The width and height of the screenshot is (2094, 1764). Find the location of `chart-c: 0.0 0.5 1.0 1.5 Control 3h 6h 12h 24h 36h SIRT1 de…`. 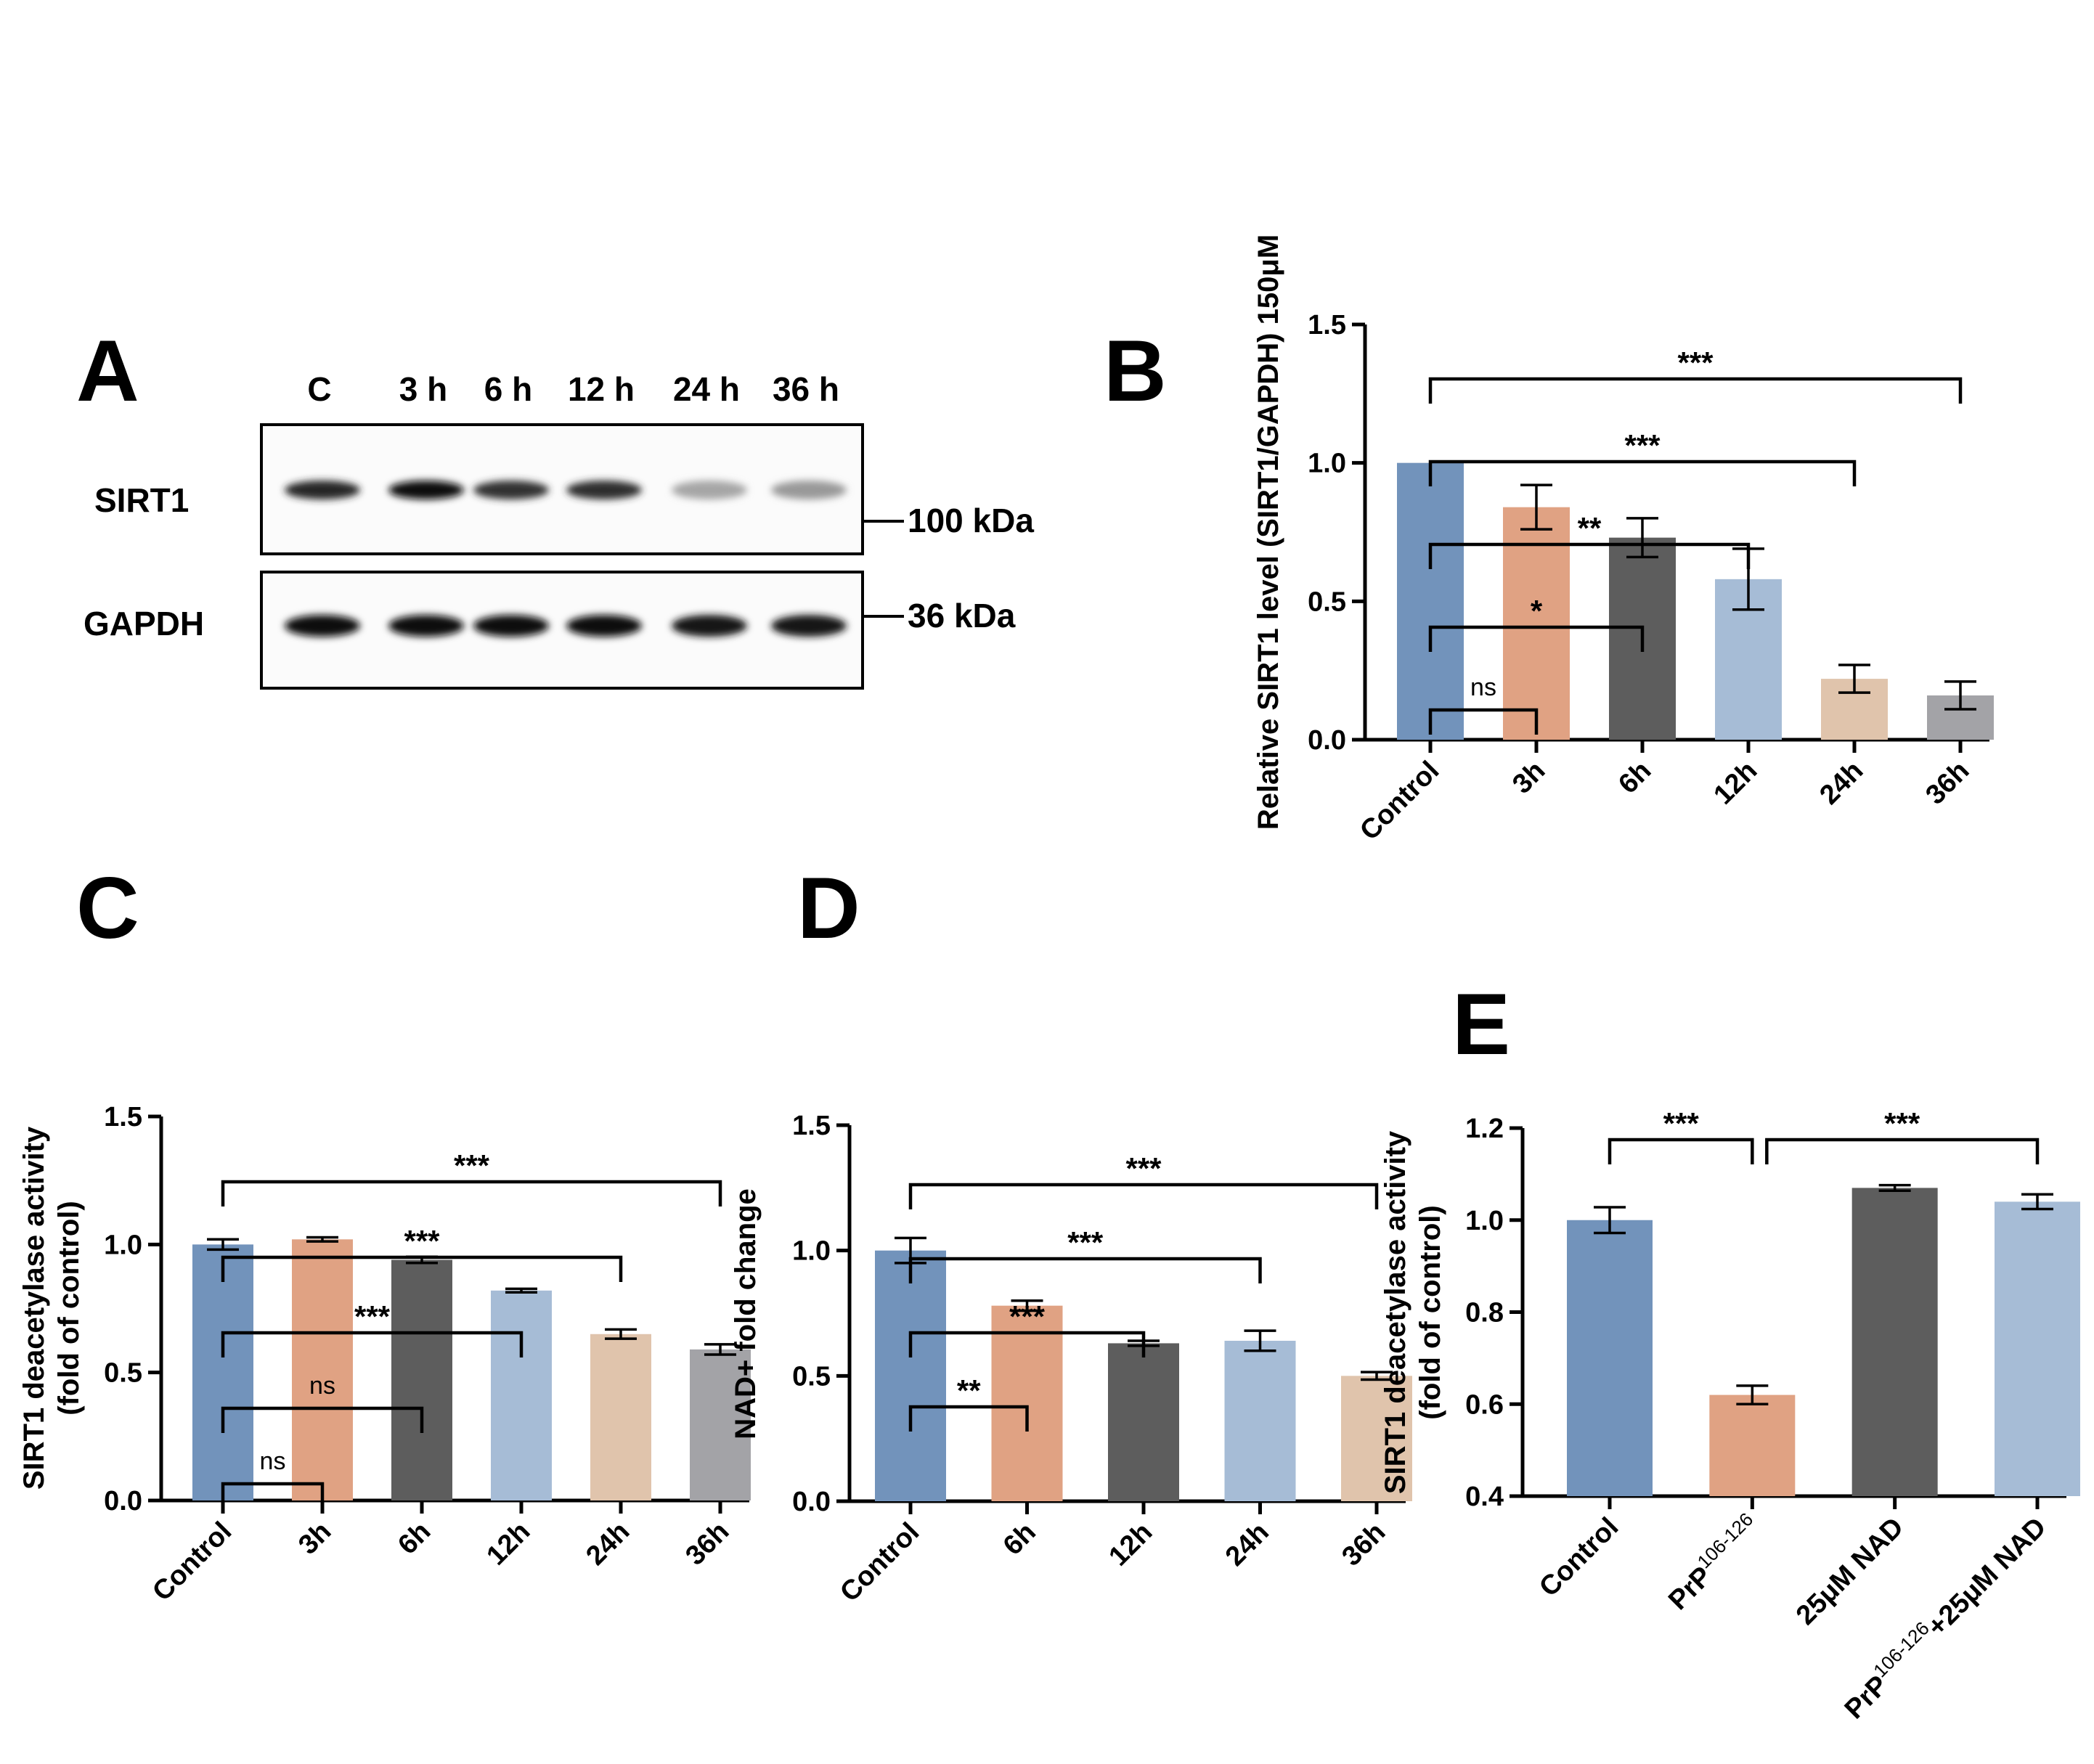

chart-c: 0.0 0.5 1.0 1.5 Control 3h 6h 12h 24h 36h SIRT1 de… is located at coordinates (384, 1355).